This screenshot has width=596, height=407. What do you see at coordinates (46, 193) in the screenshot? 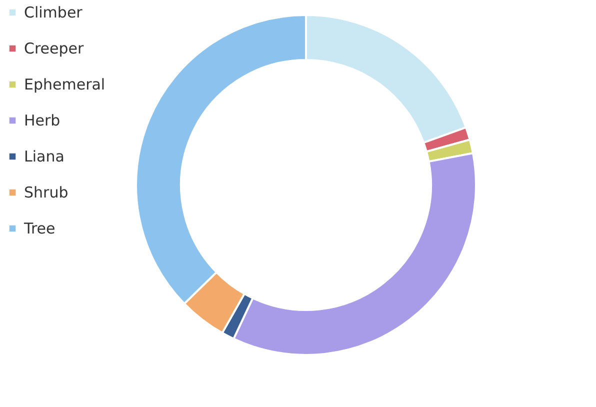
I see `legend-label: Shrub` at bounding box center [46, 193].